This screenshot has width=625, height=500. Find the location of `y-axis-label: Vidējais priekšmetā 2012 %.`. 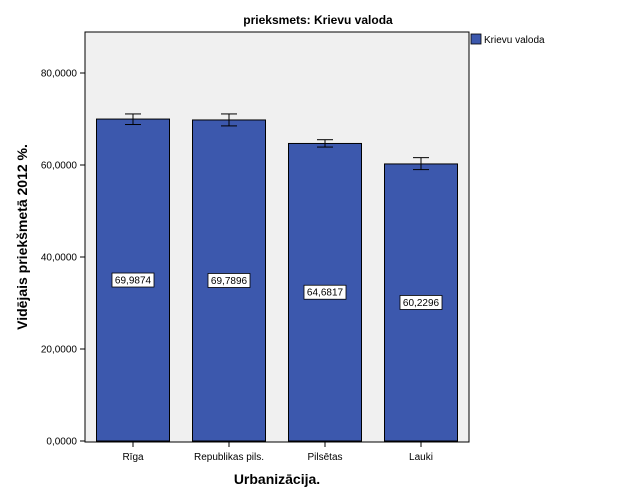

y-axis-label: Vidējais priekšmetā 2012 %. is located at coordinates (22, 237).